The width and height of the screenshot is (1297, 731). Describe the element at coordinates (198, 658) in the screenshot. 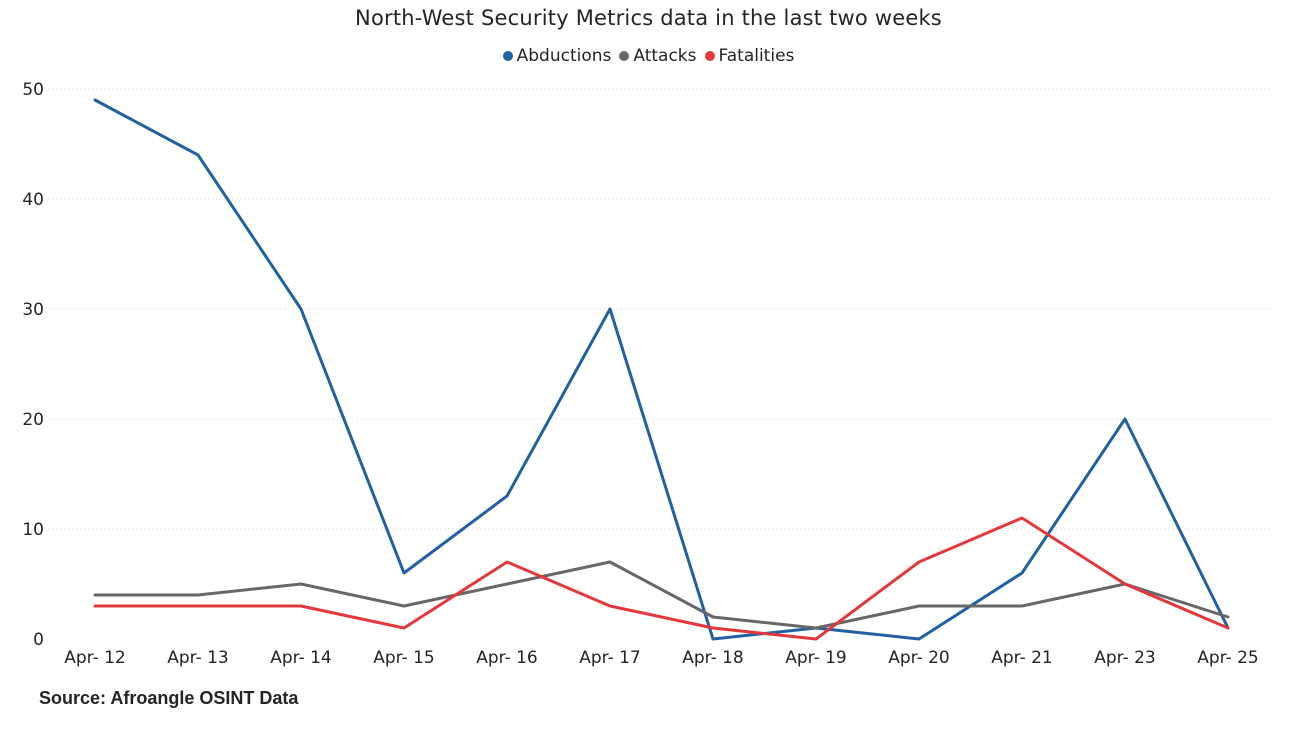

I see `x-tick-label: Apr- 13` at that location.